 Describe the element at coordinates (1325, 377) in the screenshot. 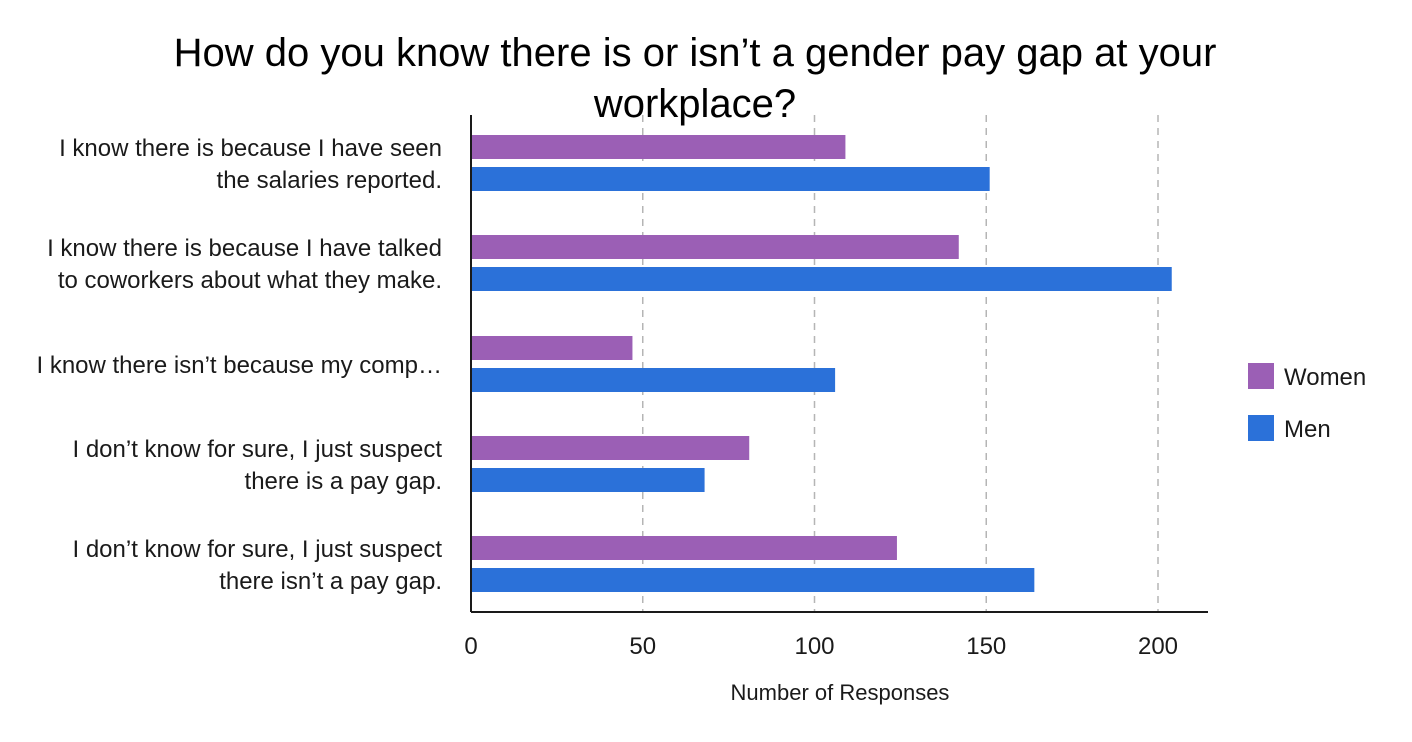

I see `legend-label-women: Women` at that location.